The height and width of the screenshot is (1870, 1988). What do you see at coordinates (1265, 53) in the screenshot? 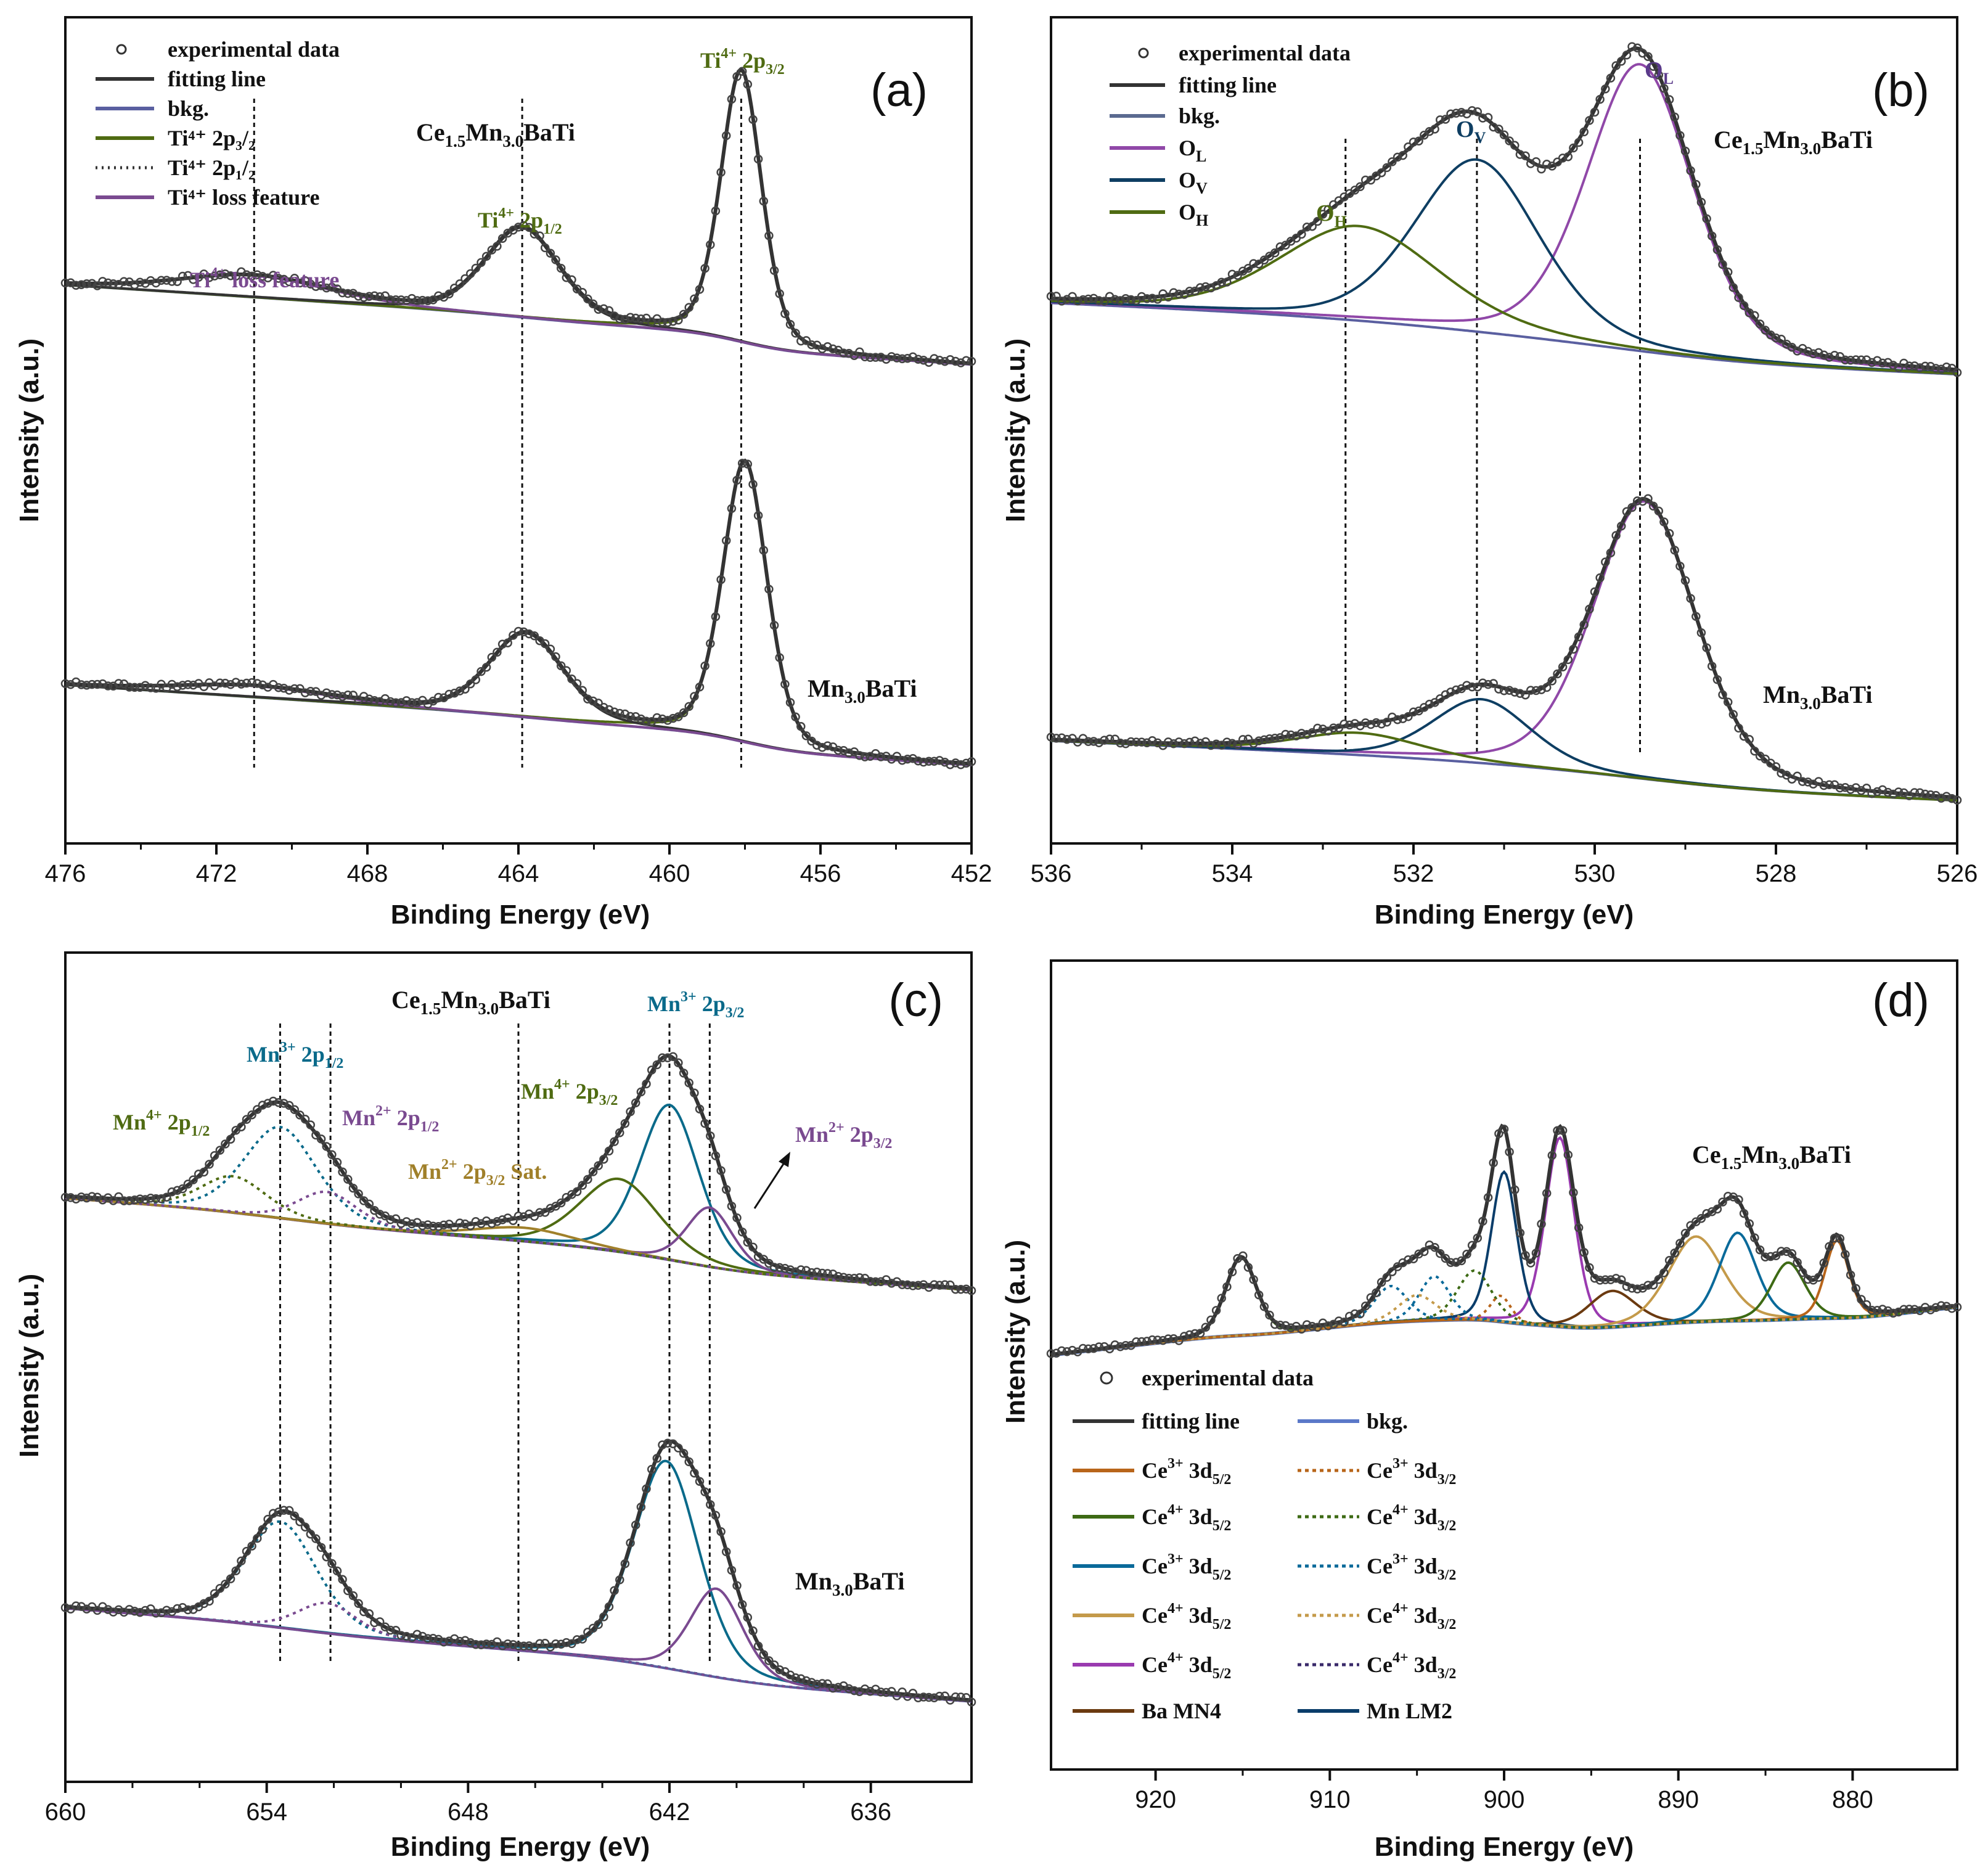
I see `legend-label-experimental: experimental data` at bounding box center [1265, 53].